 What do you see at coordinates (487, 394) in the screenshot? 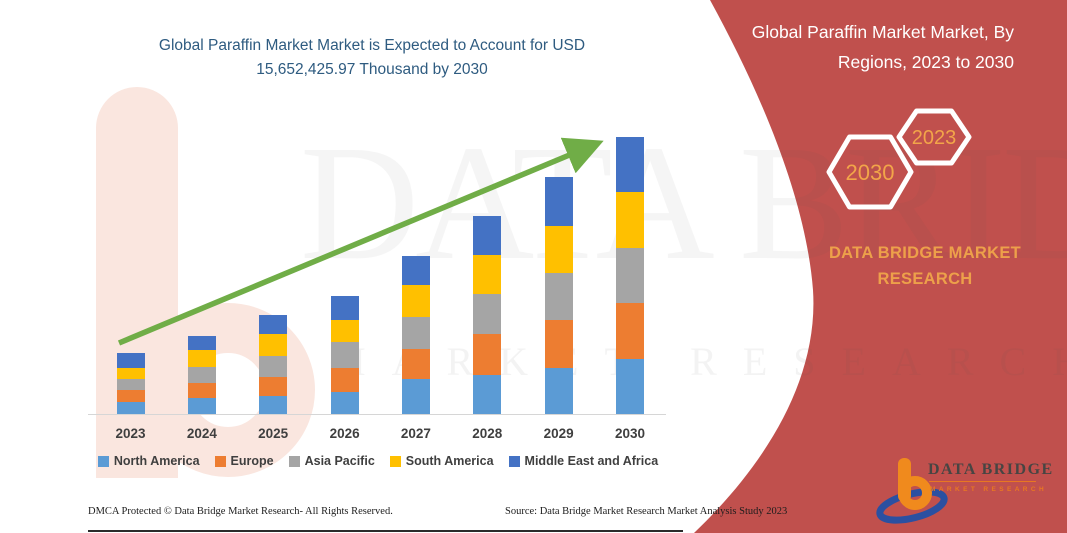
I see `bar-segment-north-america-2028` at bounding box center [487, 394].